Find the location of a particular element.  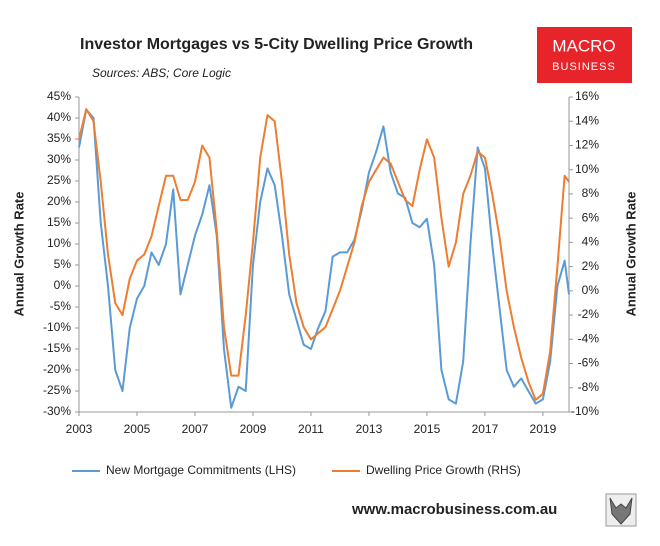

y-tick-label: 45% is located at coordinates (59, 96).